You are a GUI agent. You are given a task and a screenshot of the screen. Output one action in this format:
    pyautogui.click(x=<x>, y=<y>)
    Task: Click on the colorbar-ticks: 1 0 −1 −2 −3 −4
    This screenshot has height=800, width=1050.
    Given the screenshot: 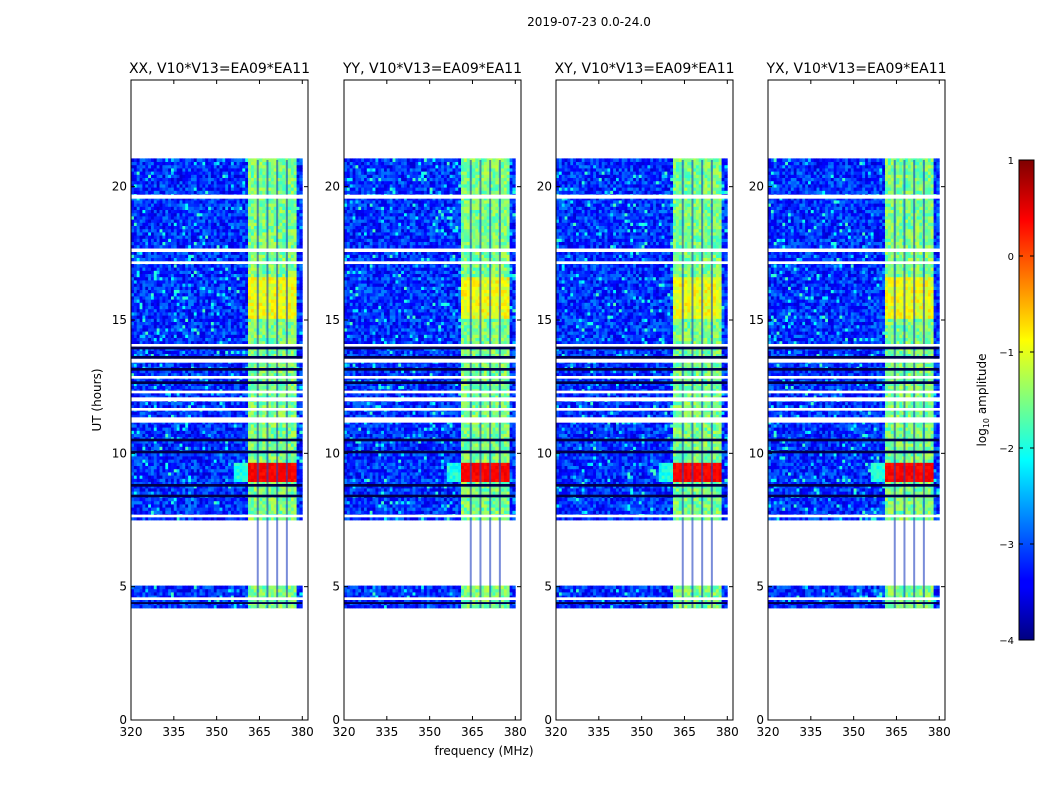 What is the action you would take?
    pyautogui.click(x=1016, y=401)
    